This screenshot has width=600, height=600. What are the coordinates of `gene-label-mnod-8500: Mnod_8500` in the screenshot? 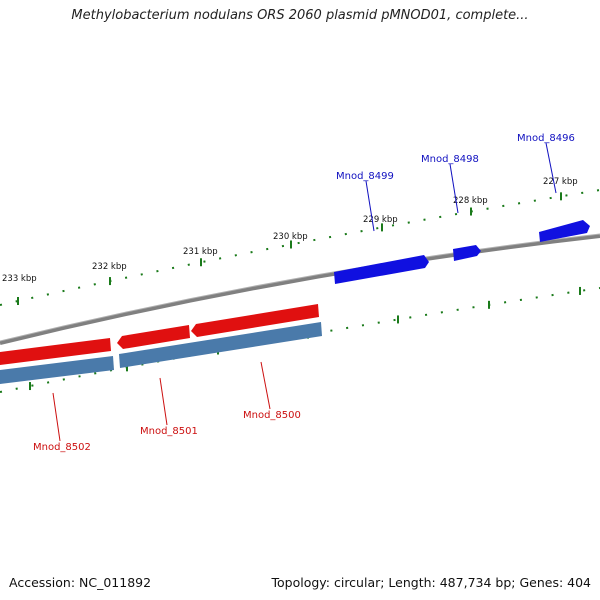 It's located at (272, 415).